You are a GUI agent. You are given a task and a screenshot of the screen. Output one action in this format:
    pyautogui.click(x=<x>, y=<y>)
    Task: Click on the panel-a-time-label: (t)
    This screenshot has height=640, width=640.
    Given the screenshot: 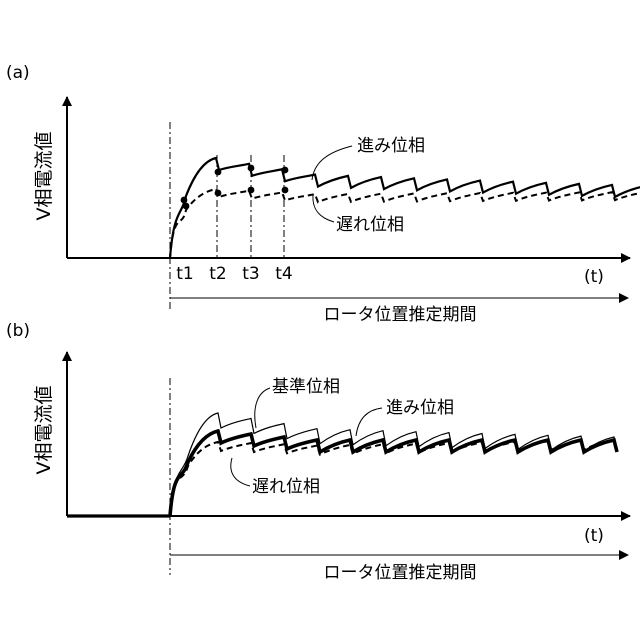 What is the action you would take?
    pyautogui.click(x=594, y=277)
    